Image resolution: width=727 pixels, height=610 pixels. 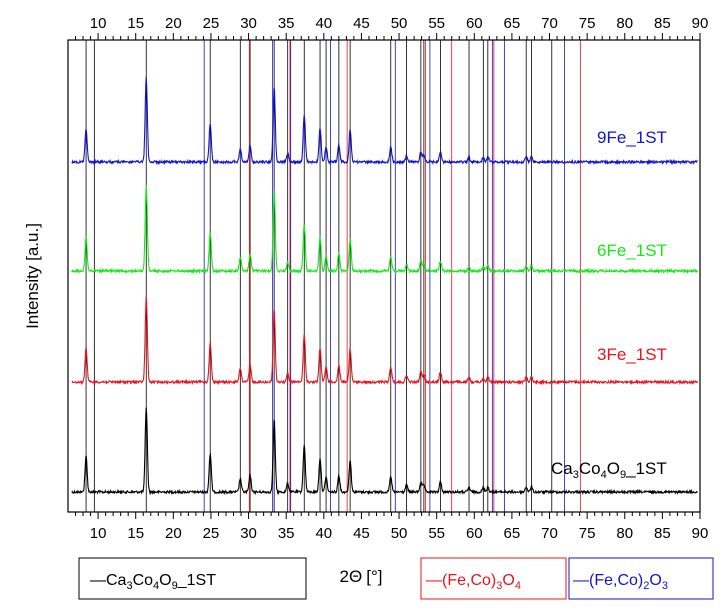 I want to click on svg-text: —Ca3Co4O9_1ST, so click(x=153, y=582).